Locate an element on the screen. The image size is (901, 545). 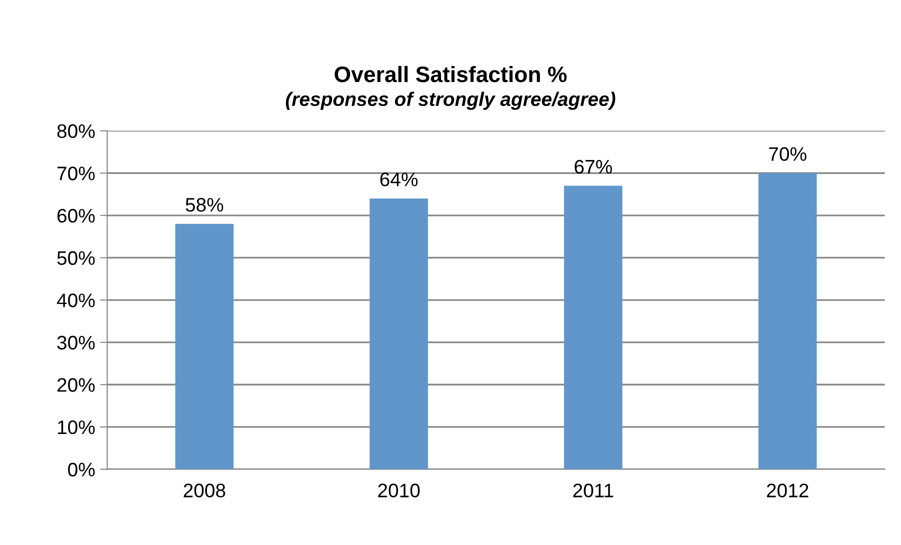
chart-subtitle: (responses of strongly agree/agree) is located at coordinates (451, 101).